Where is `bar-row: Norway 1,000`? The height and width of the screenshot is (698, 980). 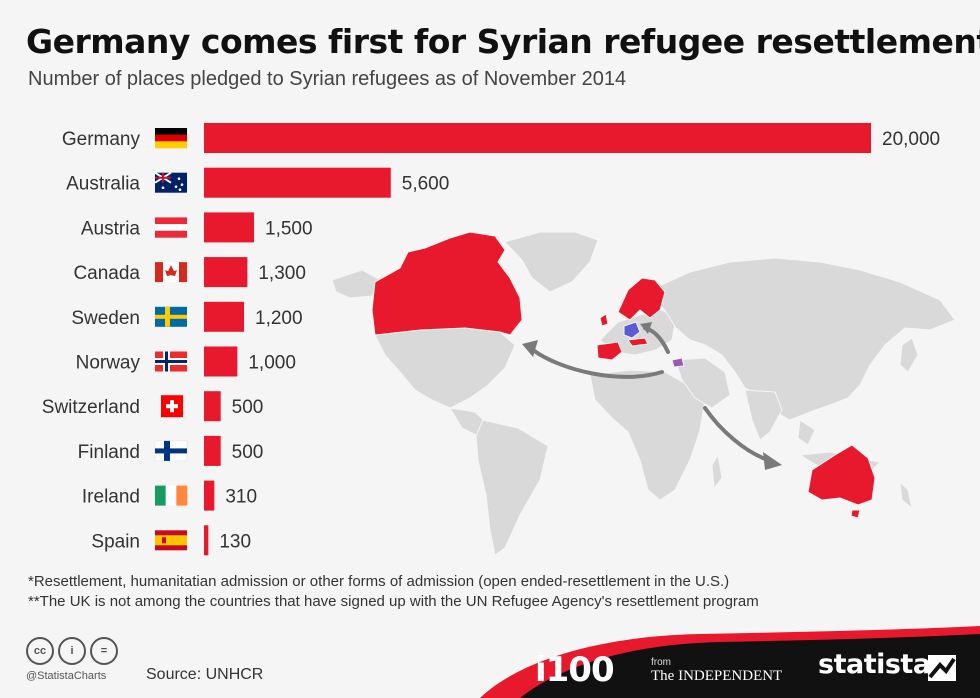 bar-row: Norway 1,000 is located at coordinates (186, 361).